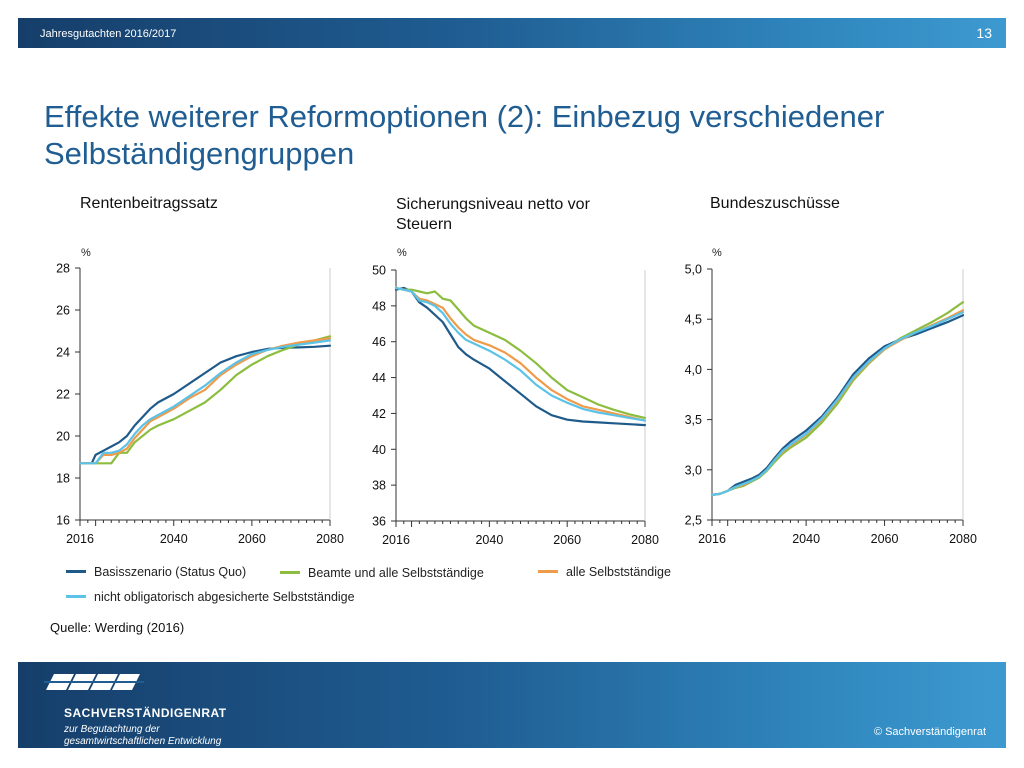  Describe the element at coordinates (693, 420) in the screenshot. I see `chart3-ytick-label: 3,5` at that location.